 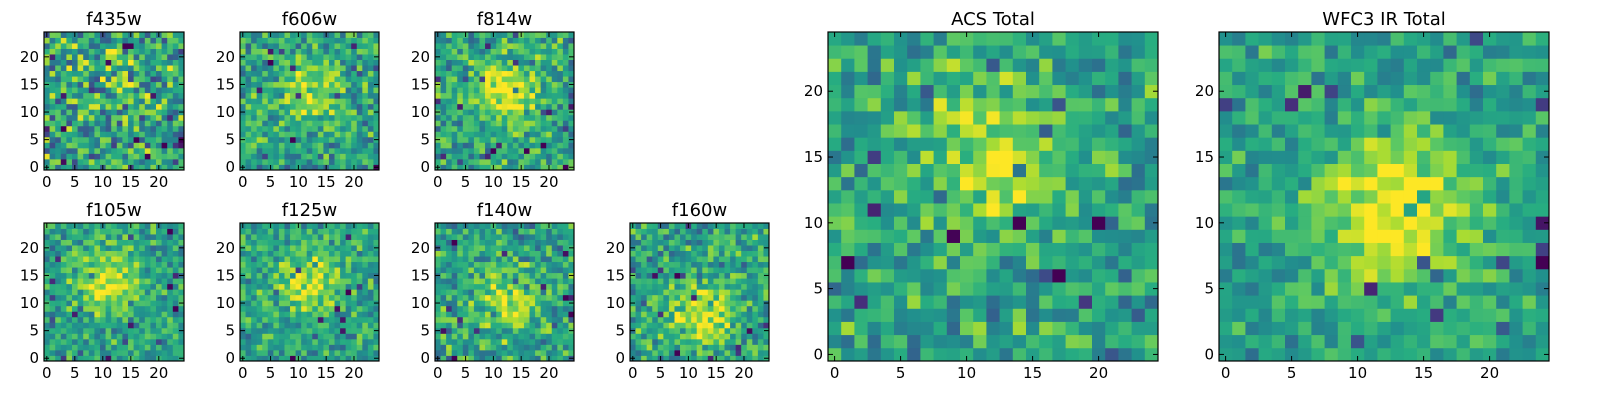 I want to click on axes-frame, so click(x=114, y=101).